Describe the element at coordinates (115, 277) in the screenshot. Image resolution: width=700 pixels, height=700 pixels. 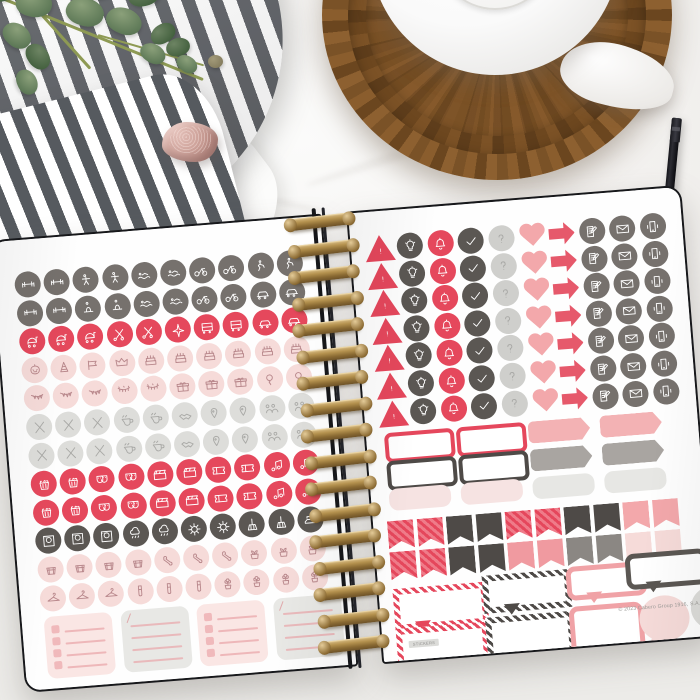
I see `sticker-circle-yoga-pose` at that location.